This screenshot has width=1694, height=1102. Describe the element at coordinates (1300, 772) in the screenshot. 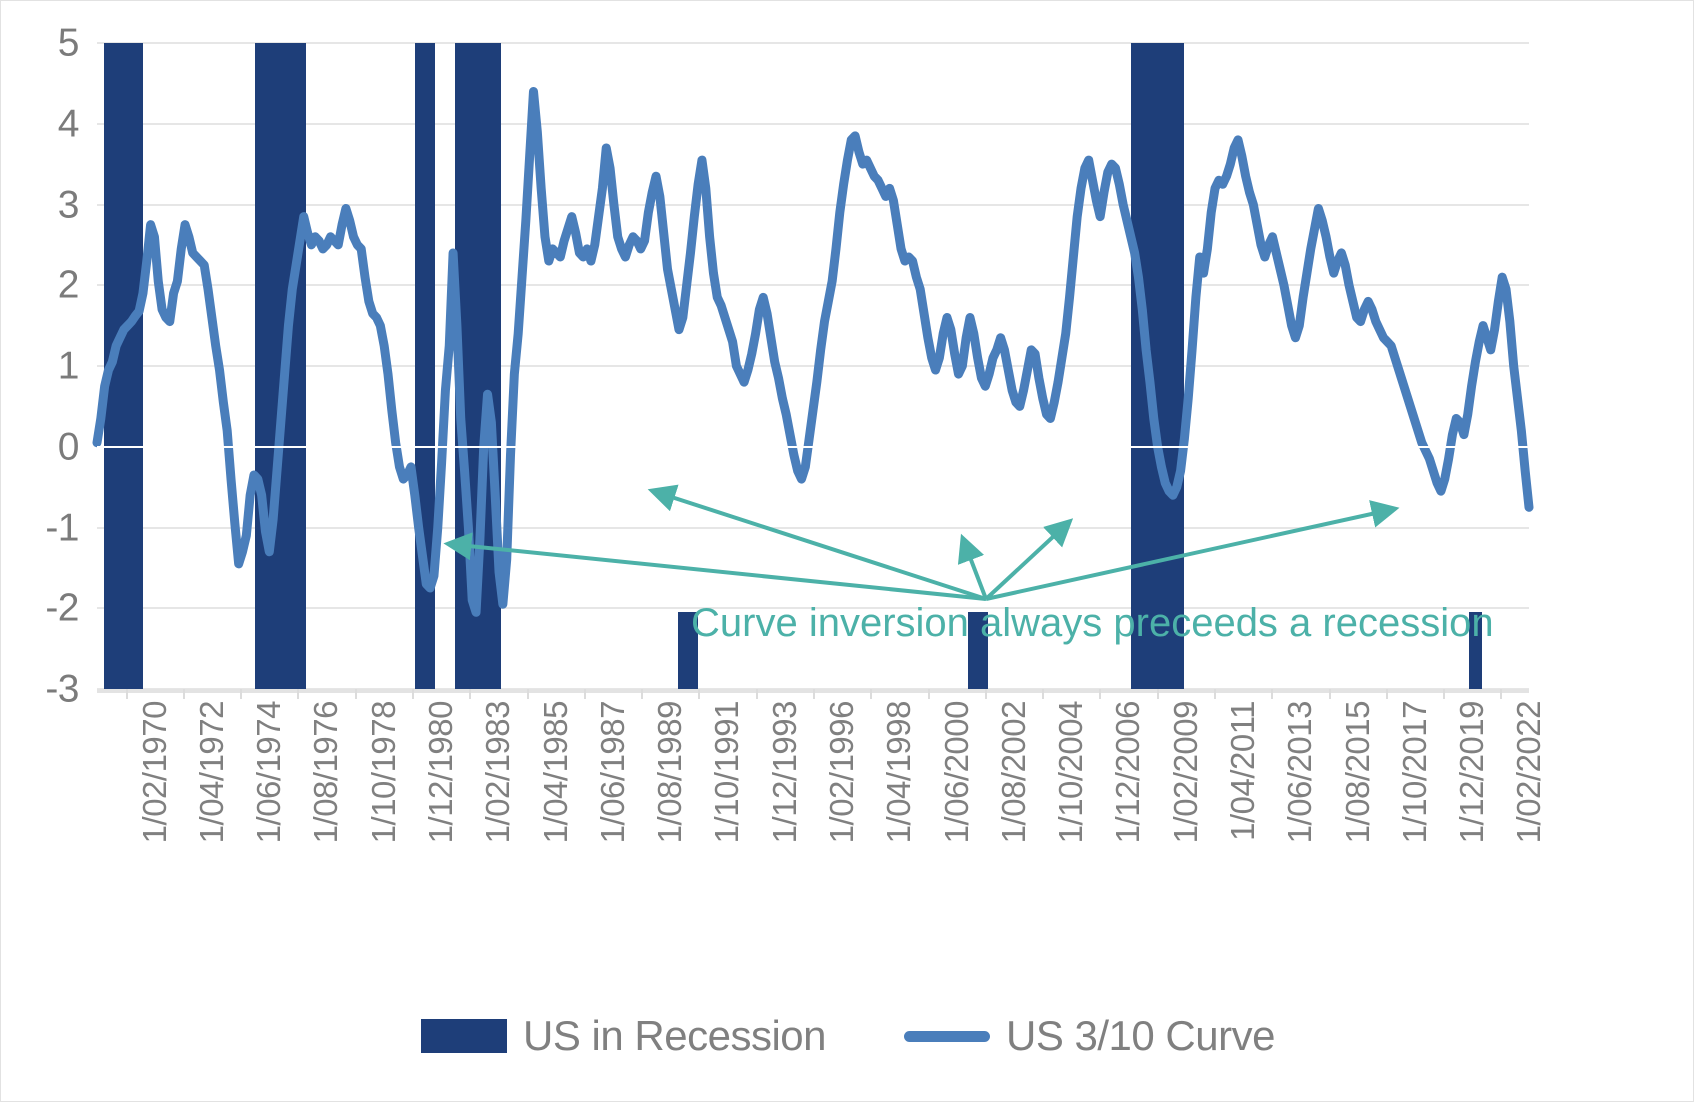

I see `x-tick-label: 1/06/2013` at that location.